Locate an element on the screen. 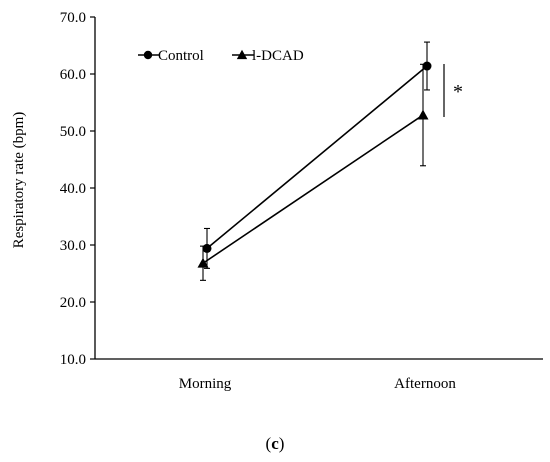  caption-close-paren: ) is located at coordinates (282, 443).